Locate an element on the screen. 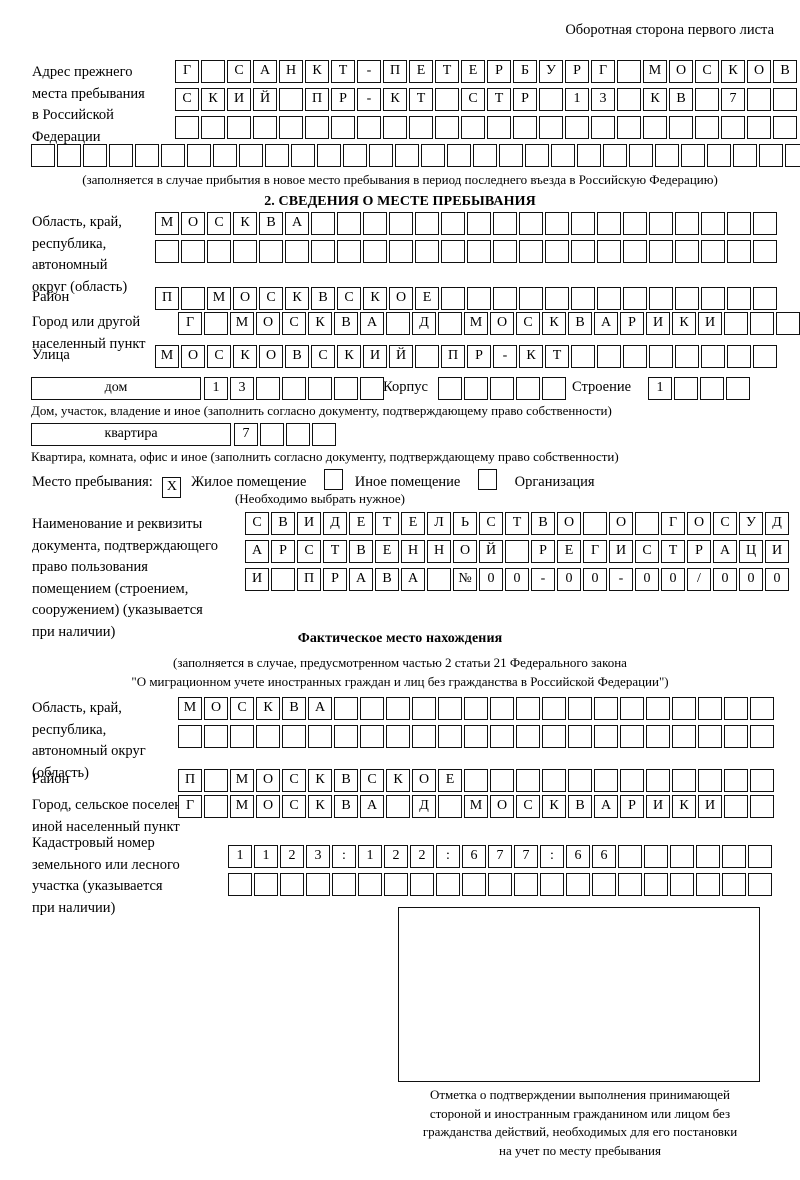 This screenshot has height=1180, width=800. cadastral-r1-cell-3: 2 is located at coordinates (292, 856).